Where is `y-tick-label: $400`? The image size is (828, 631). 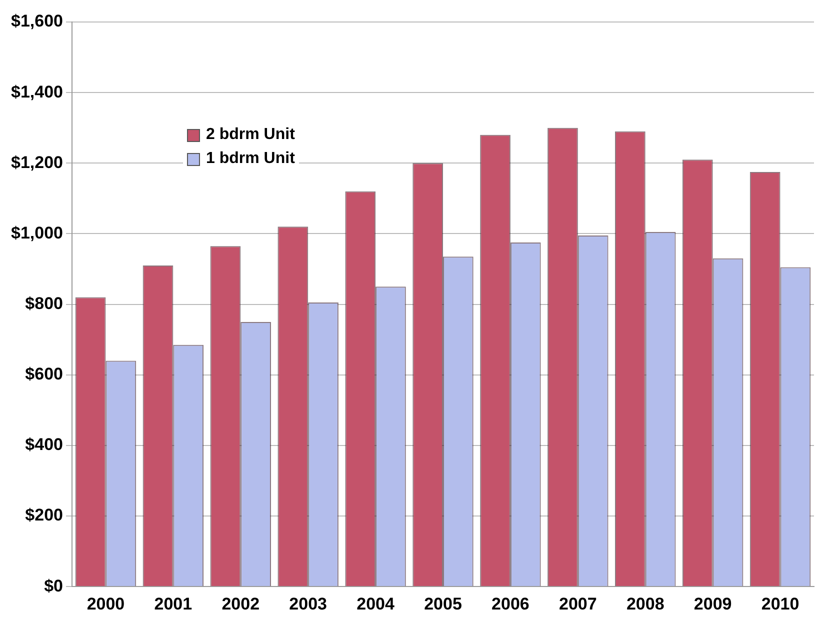 y-tick-label: $400 is located at coordinates (44, 444).